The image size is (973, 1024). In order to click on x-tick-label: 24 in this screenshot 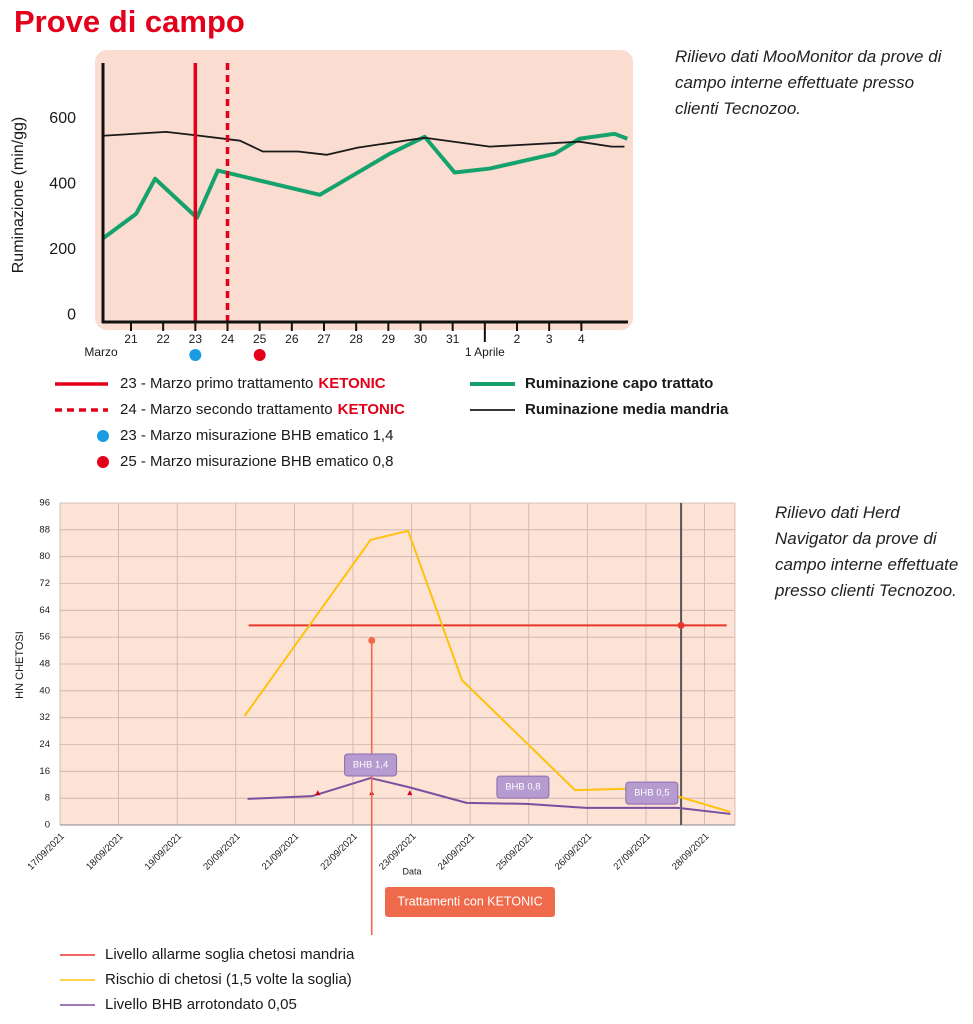, I will do `click(228, 339)`.